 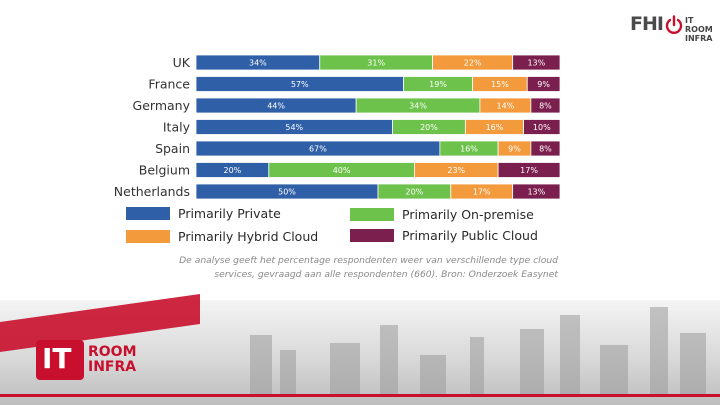 What do you see at coordinates (248, 236) in the screenshot?
I see `legend-label-hybrid: Primarily Hybrid Cloud` at bounding box center [248, 236].